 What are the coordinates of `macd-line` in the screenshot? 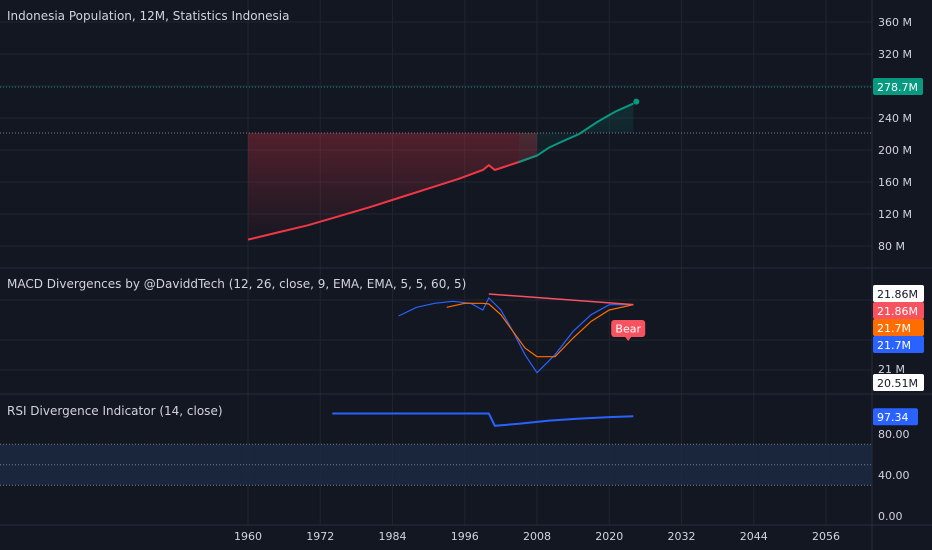 It's located at (516, 335).